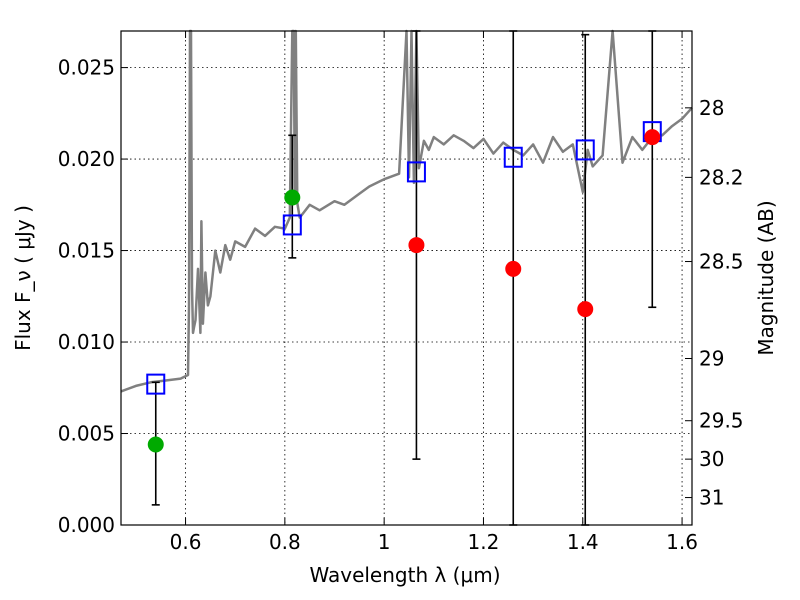  Describe the element at coordinates (721, 421) in the screenshot. I see `right-tick-label: 29.5` at that location.